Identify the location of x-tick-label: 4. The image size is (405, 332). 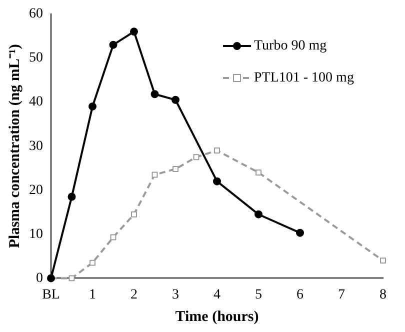
(217, 294).